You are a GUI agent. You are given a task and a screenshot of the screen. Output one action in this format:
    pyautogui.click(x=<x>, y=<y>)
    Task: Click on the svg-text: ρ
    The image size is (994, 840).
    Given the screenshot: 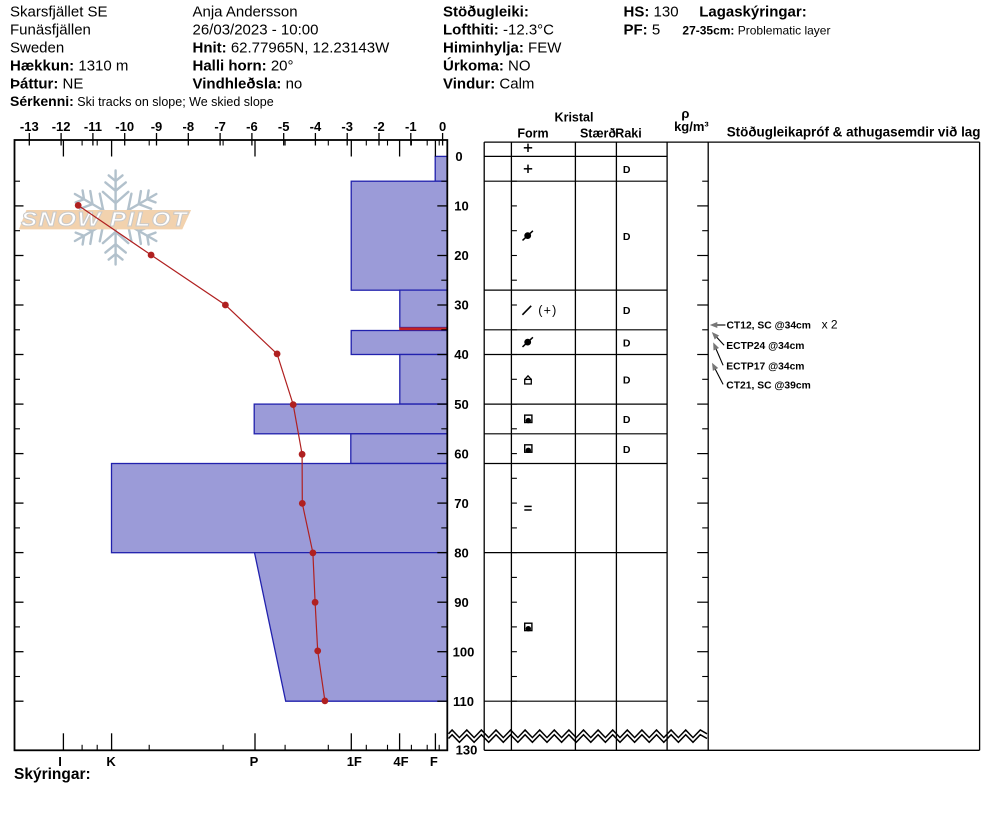 What is the action you would take?
    pyautogui.click(x=685, y=113)
    